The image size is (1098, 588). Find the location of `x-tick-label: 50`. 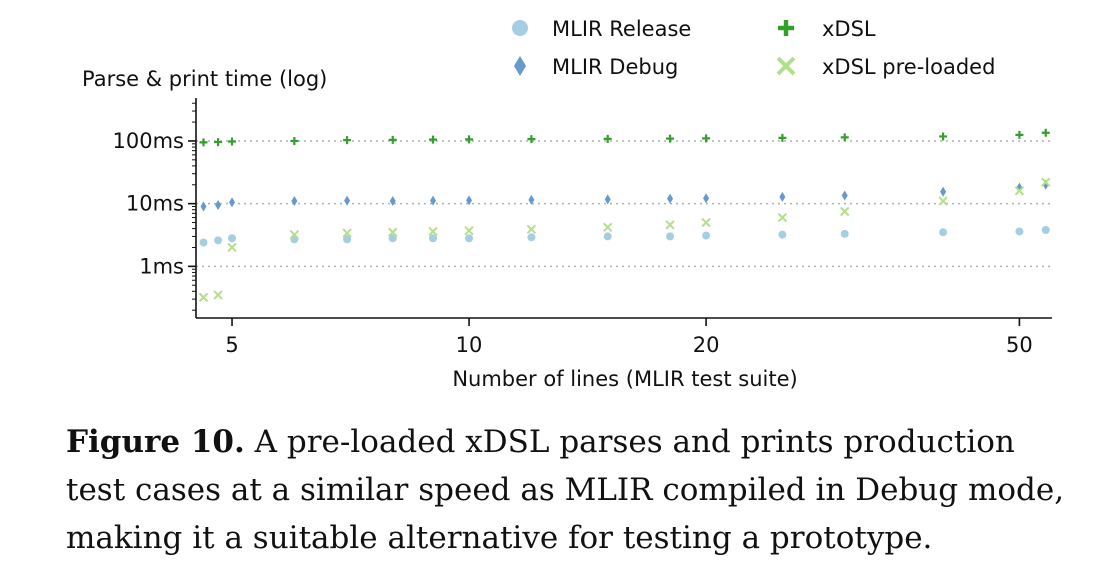

x-tick-label: 50 is located at coordinates (1019, 345).